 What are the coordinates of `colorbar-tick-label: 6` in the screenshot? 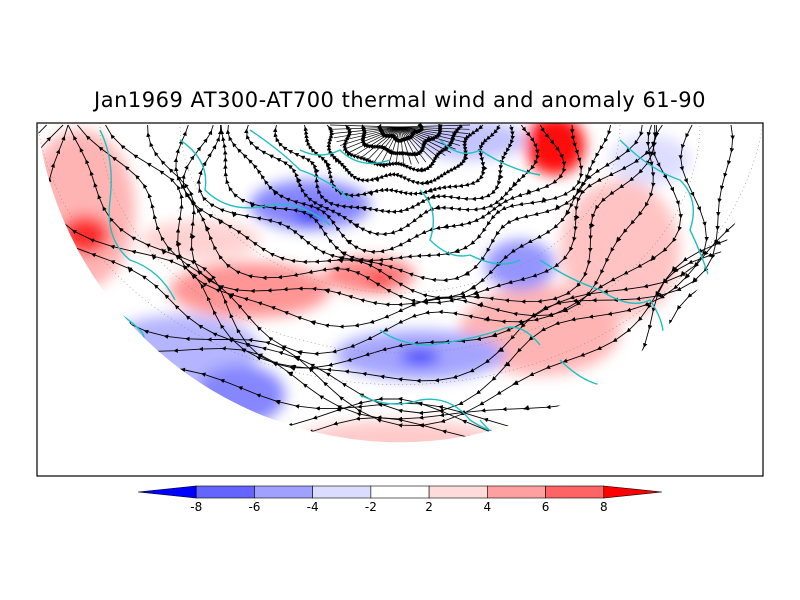 It's located at (545, 507).